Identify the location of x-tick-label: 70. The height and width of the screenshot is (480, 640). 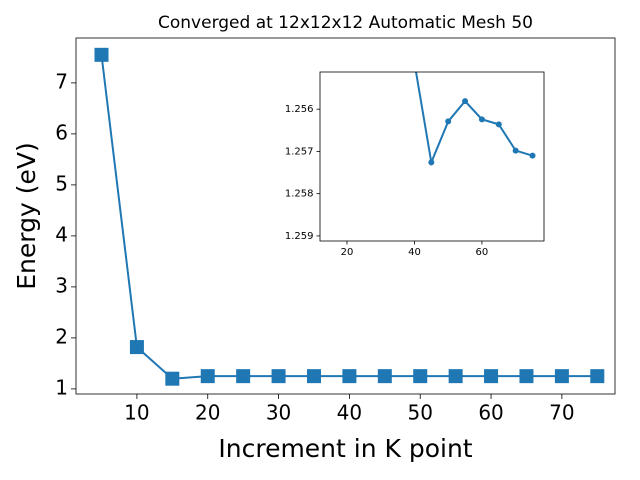
(561, 413).